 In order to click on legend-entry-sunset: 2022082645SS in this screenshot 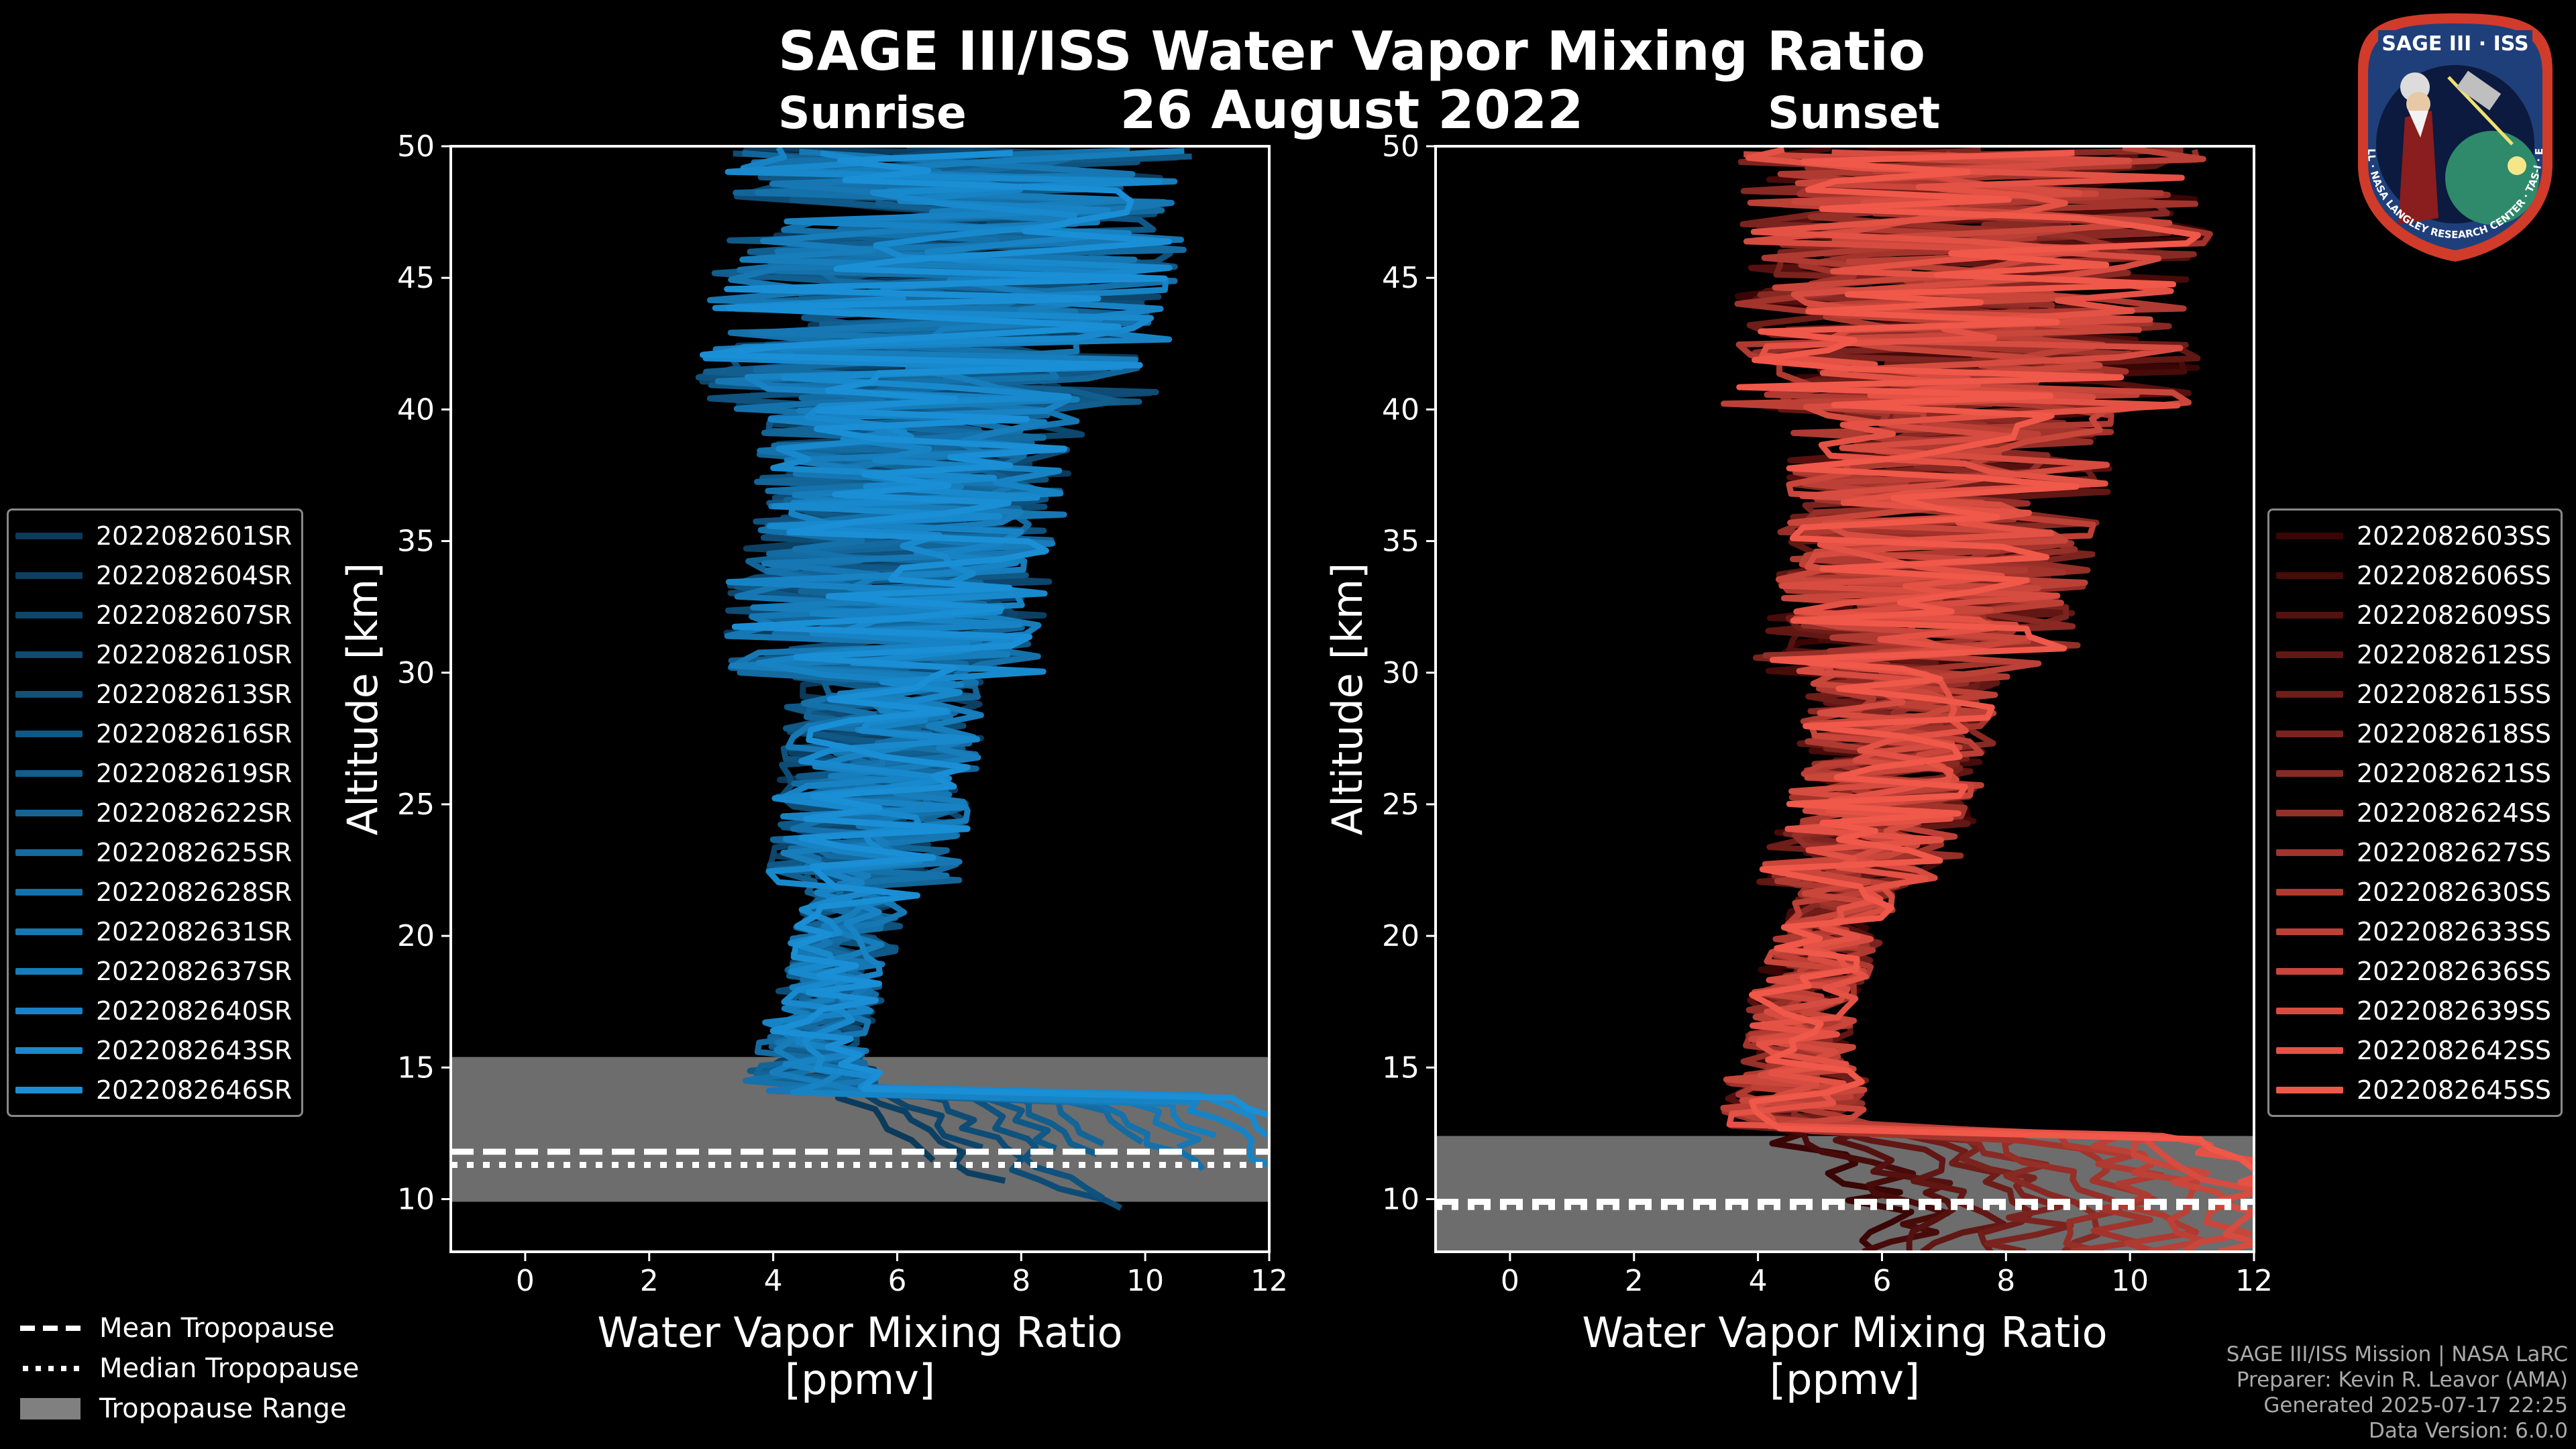, I will do `click(2413, 1090)`.